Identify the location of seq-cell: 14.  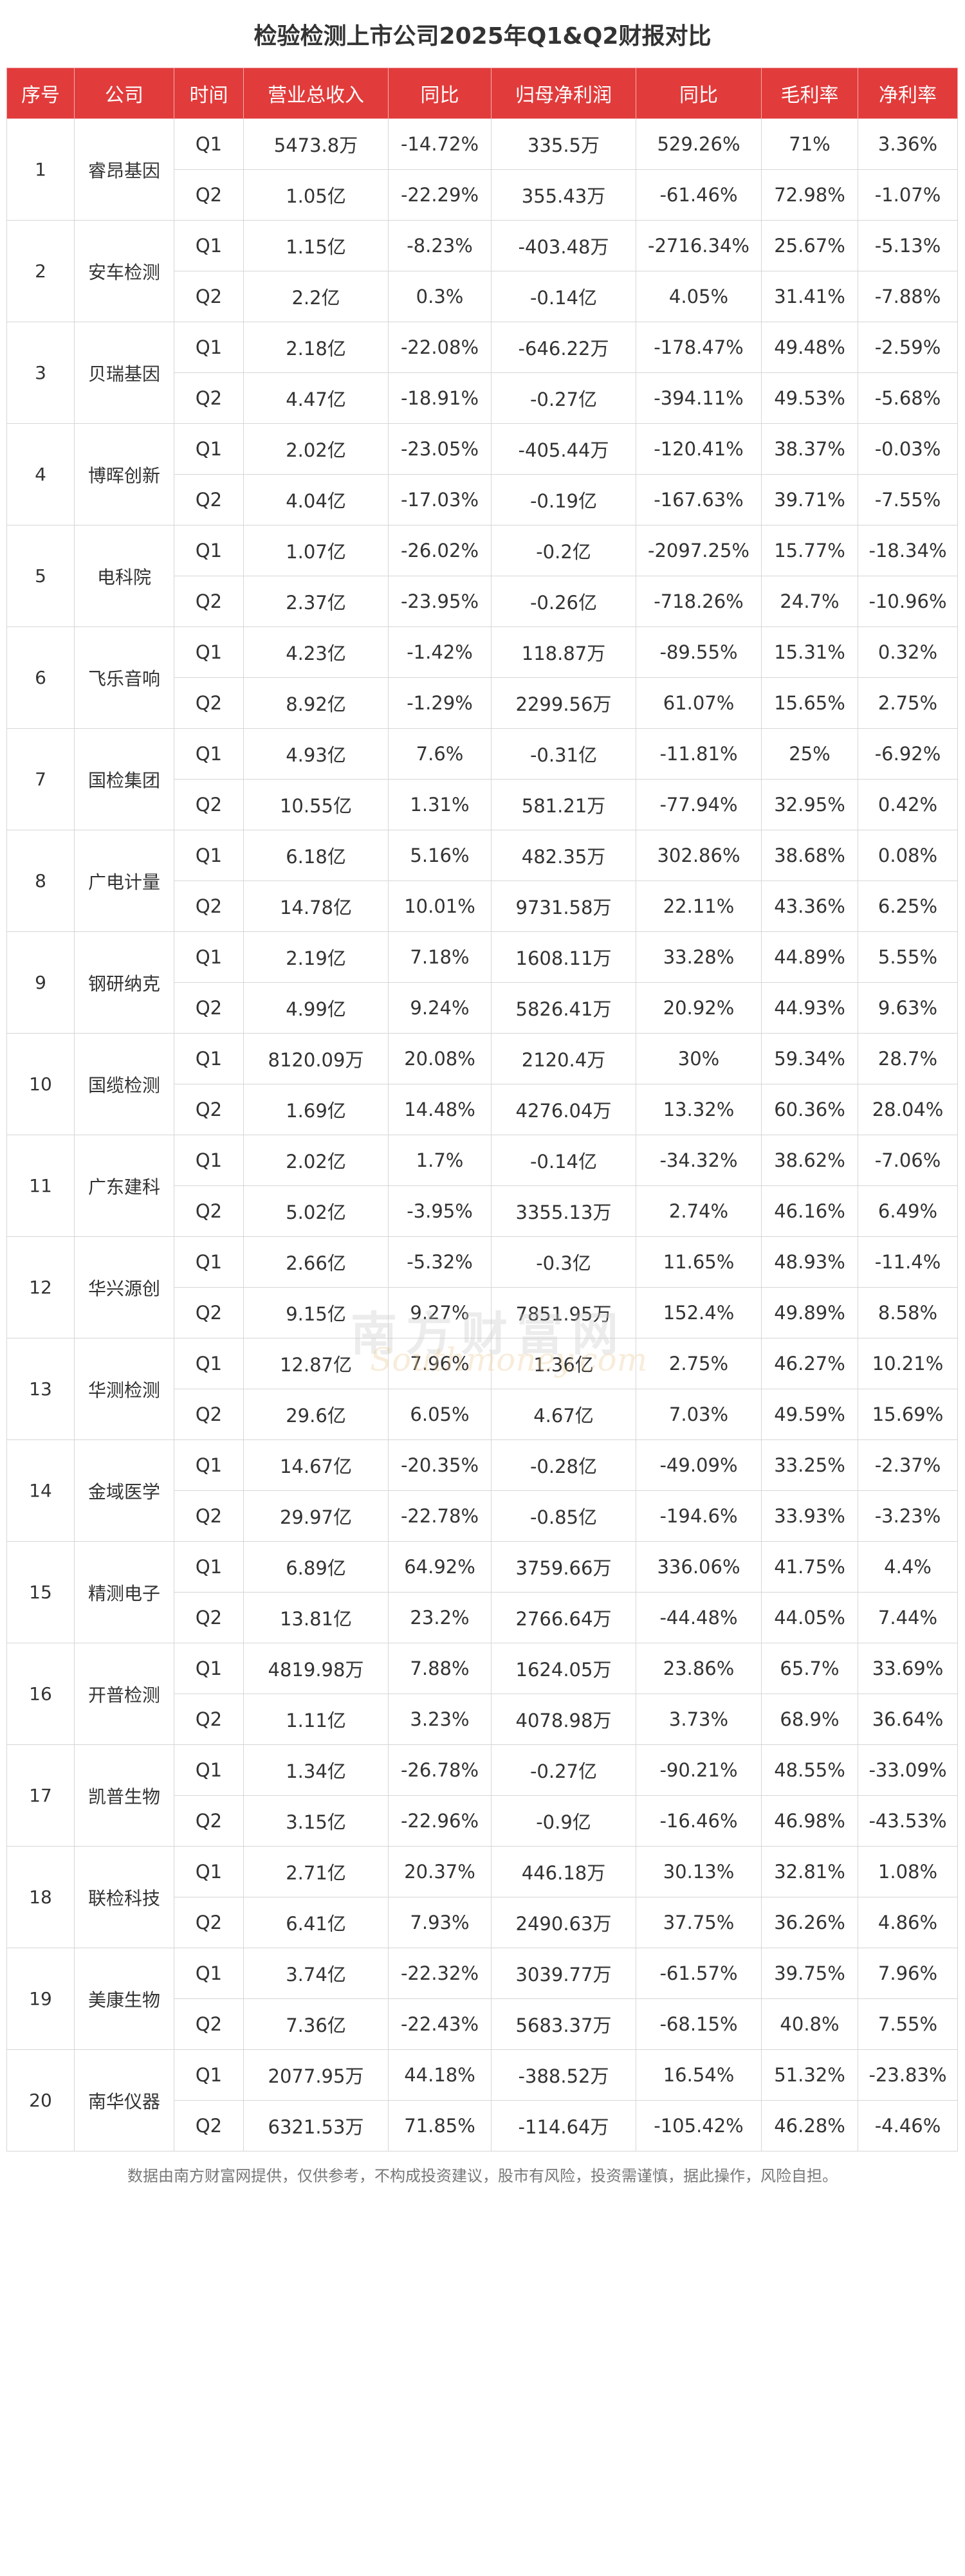
(40, 1490).